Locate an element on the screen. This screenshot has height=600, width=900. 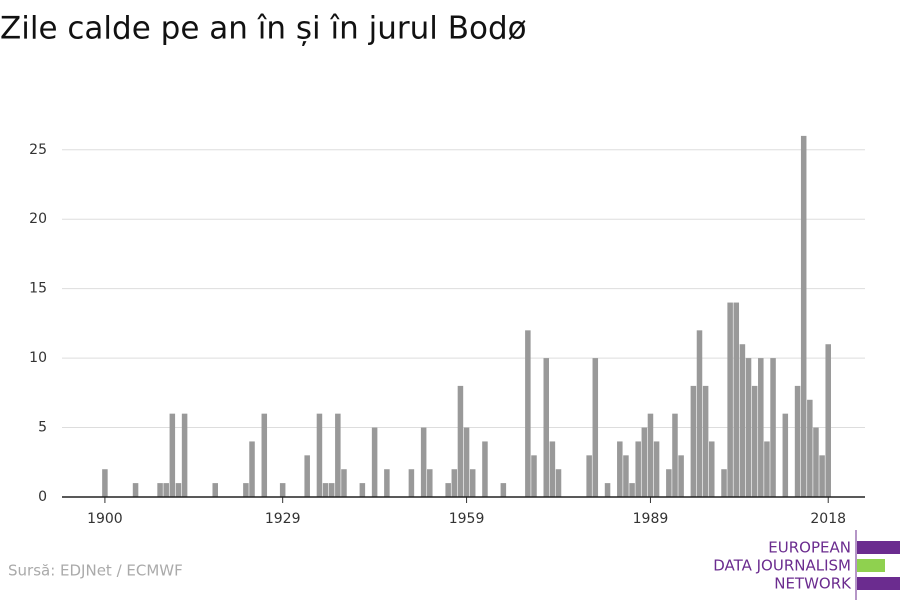
logo-text: DATA JOURNALISM is located at coordinates (782, 566).